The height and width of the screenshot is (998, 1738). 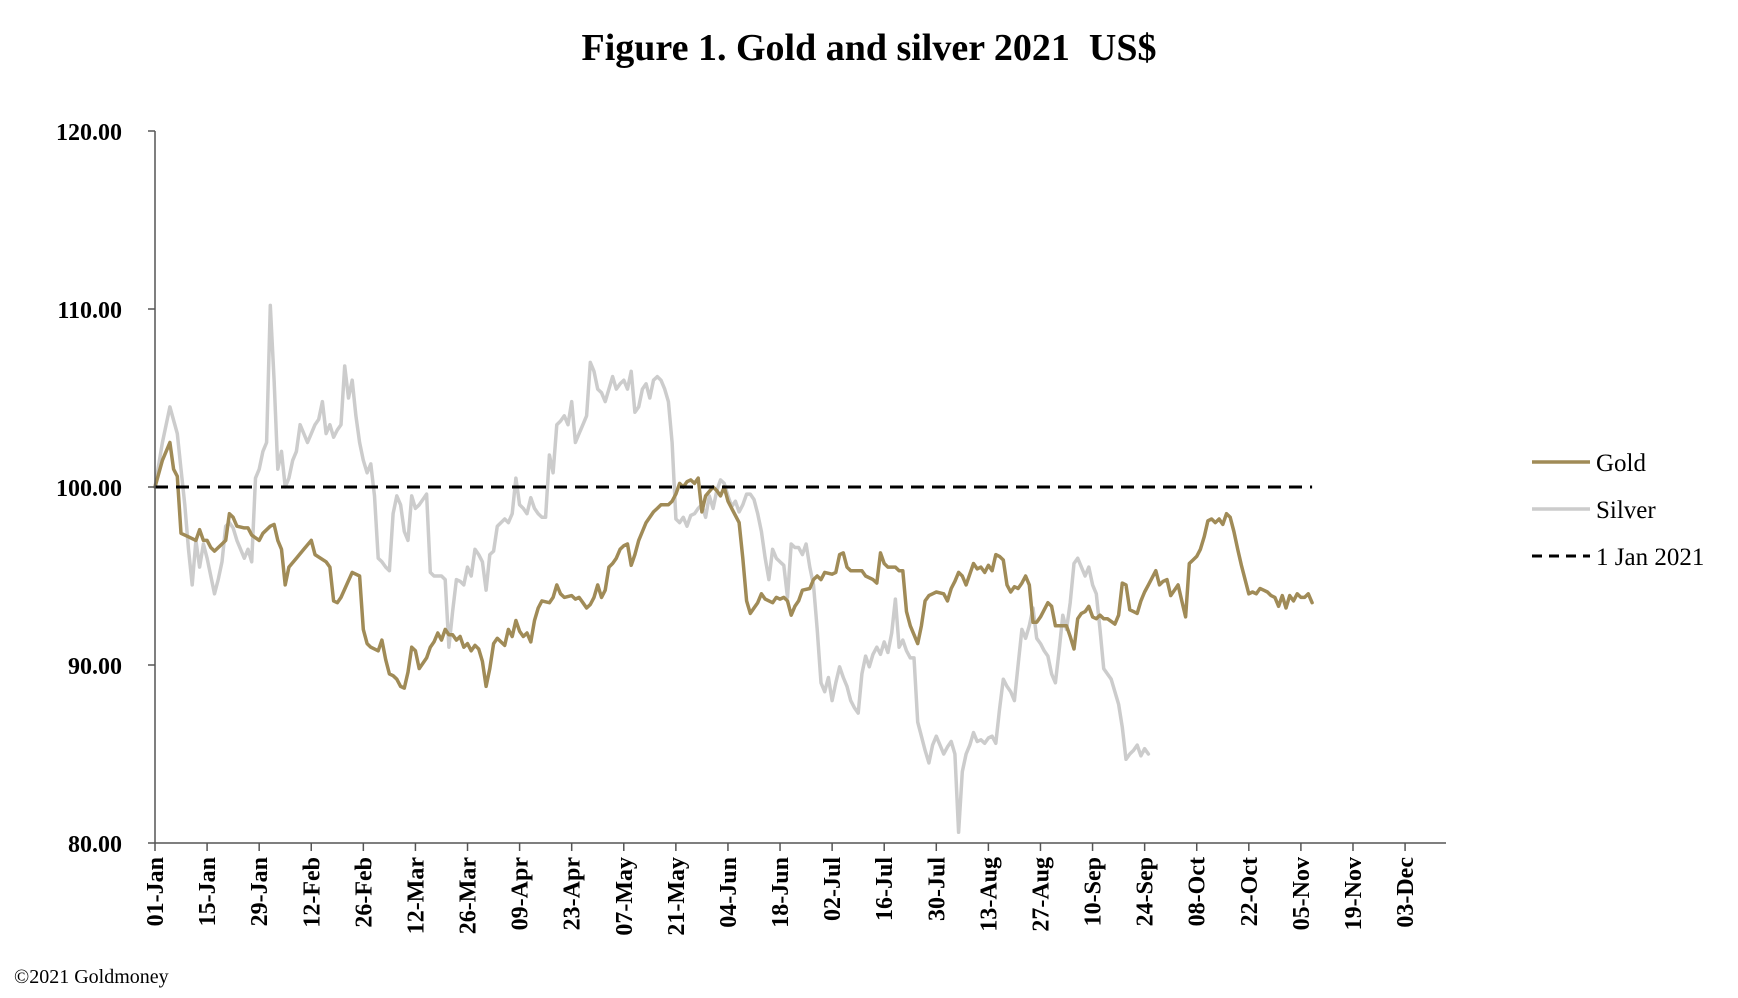 What do you see at coordinates (625, 896) in the screenshot?
I see `x-tick-label: 07-May` at bounding box center [625, 896].